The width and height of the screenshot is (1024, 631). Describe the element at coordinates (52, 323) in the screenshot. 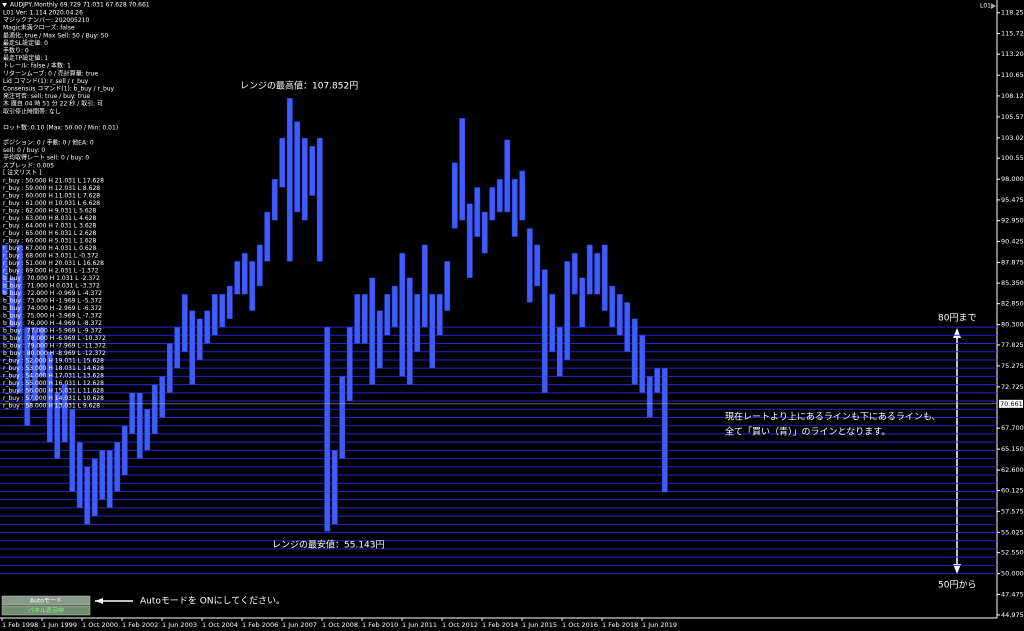

I see `order-line: b_buy : 76.000 H -4.969 L -8.372` at that location.